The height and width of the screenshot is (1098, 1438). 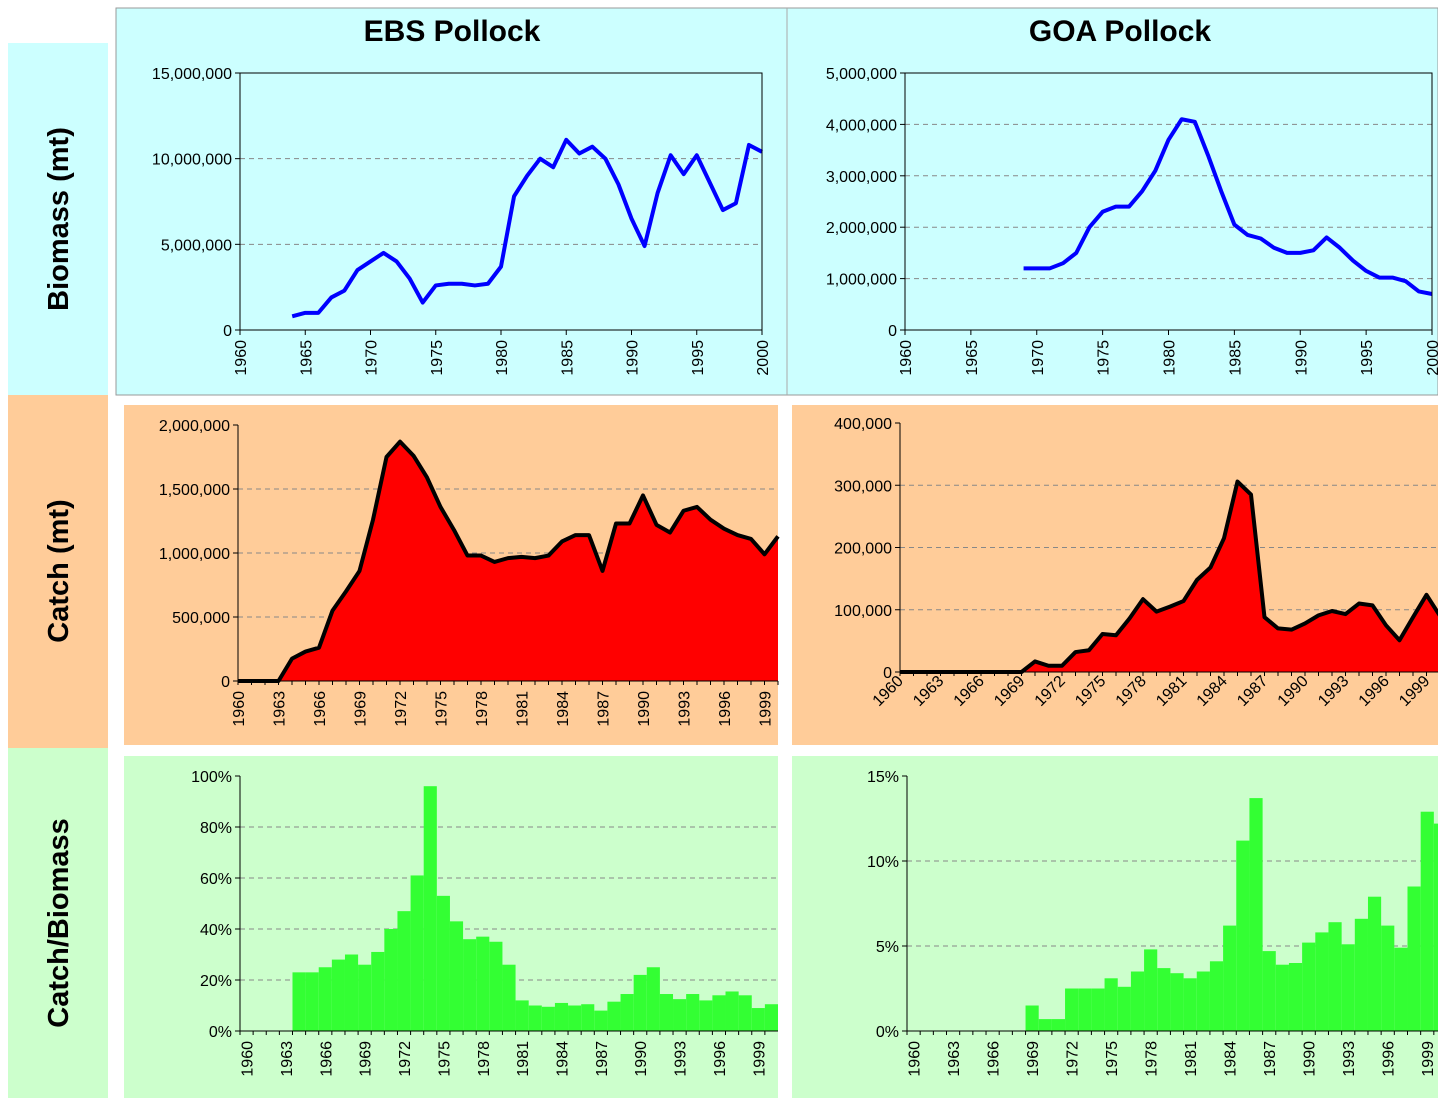 I want to click on y-tick-label: 200,000, so click(x=863, y=549).